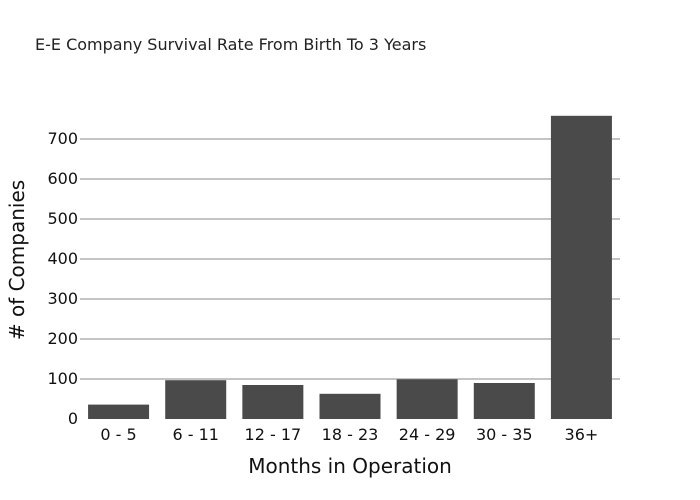 This screenshot has height=500, width=700. I want to click on y-axis-title: # of Companies, so click(17, 260).